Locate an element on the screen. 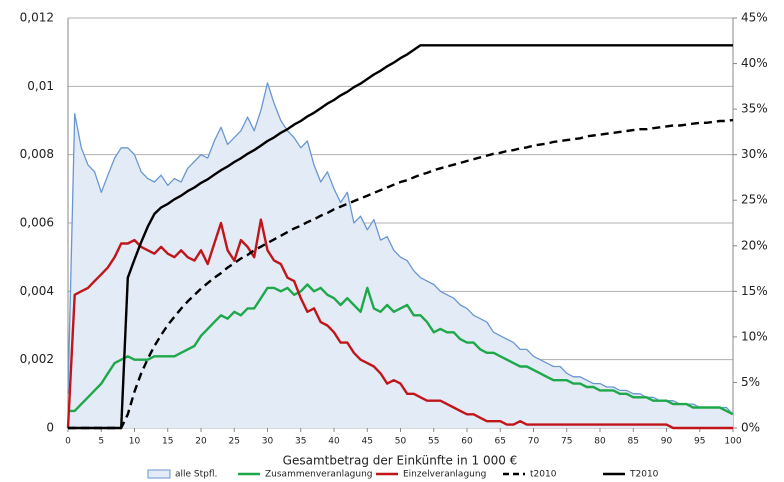 Image resolution: width=784 pixels, height=482 pixels. y2-tick-label: 40% is located at coordinates (754, 63).